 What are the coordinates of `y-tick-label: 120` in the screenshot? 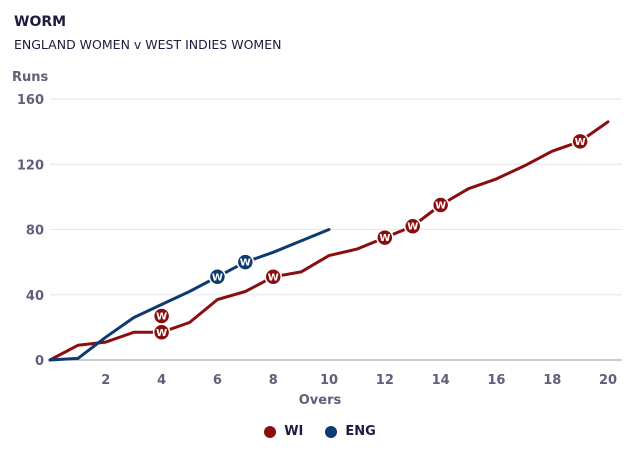 It's located at (30, 165).